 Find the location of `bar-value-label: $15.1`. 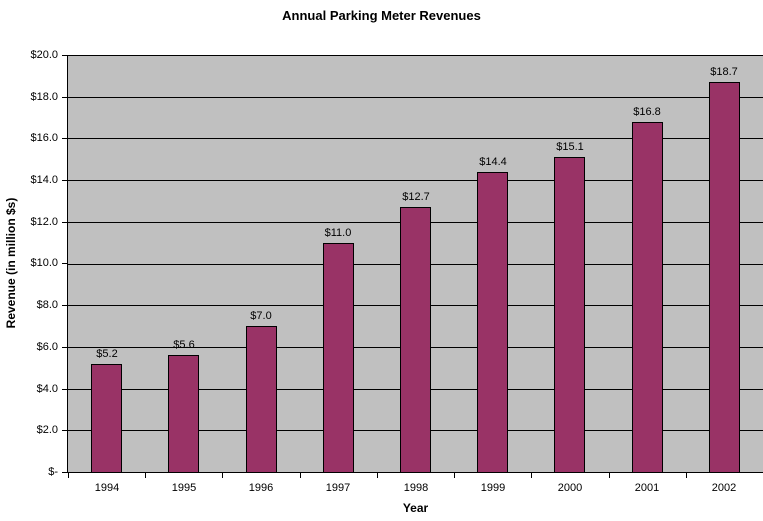

bar-value-label: $15.1 is located at coordinates (570, 147).